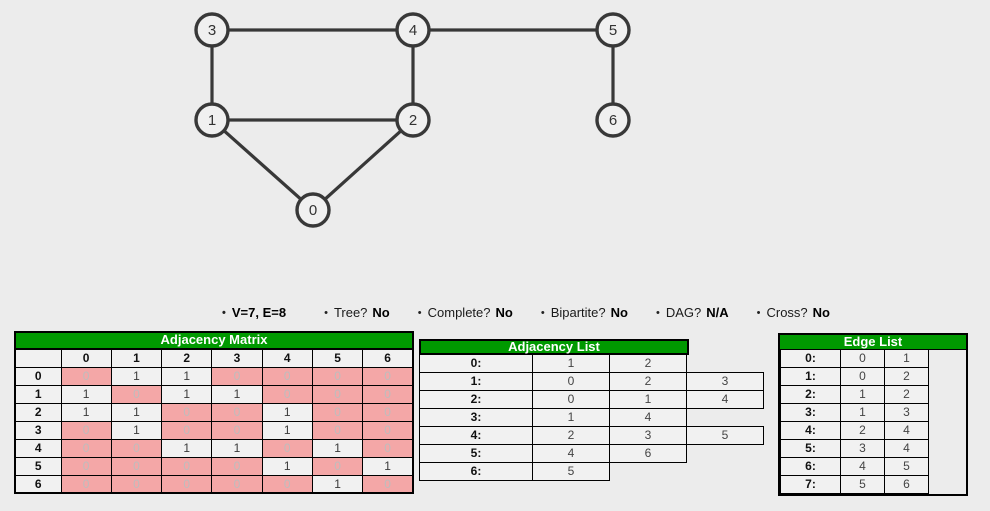  Describe the element at coordinates (136, 358) in the screenshot. I see `matrix-col-header: 1` at that location.